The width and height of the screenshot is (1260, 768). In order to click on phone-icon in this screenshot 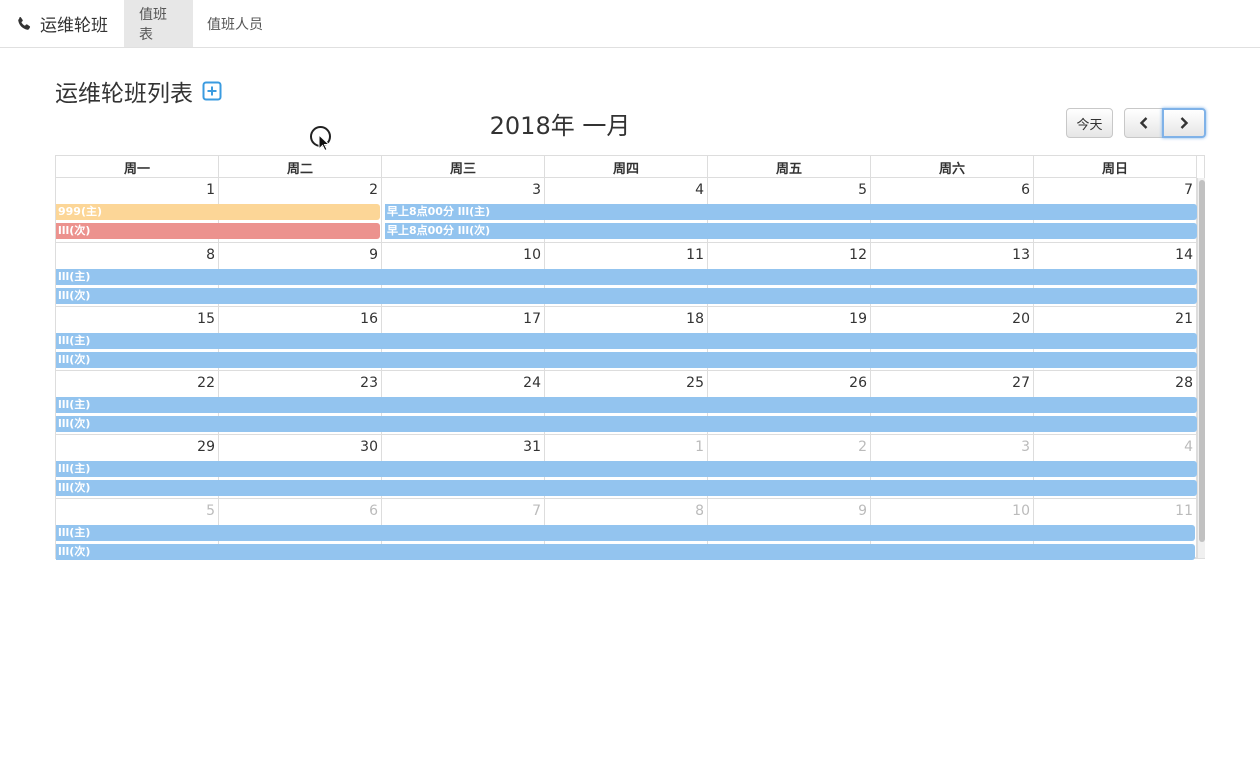, I will do `click(24, 23)`.